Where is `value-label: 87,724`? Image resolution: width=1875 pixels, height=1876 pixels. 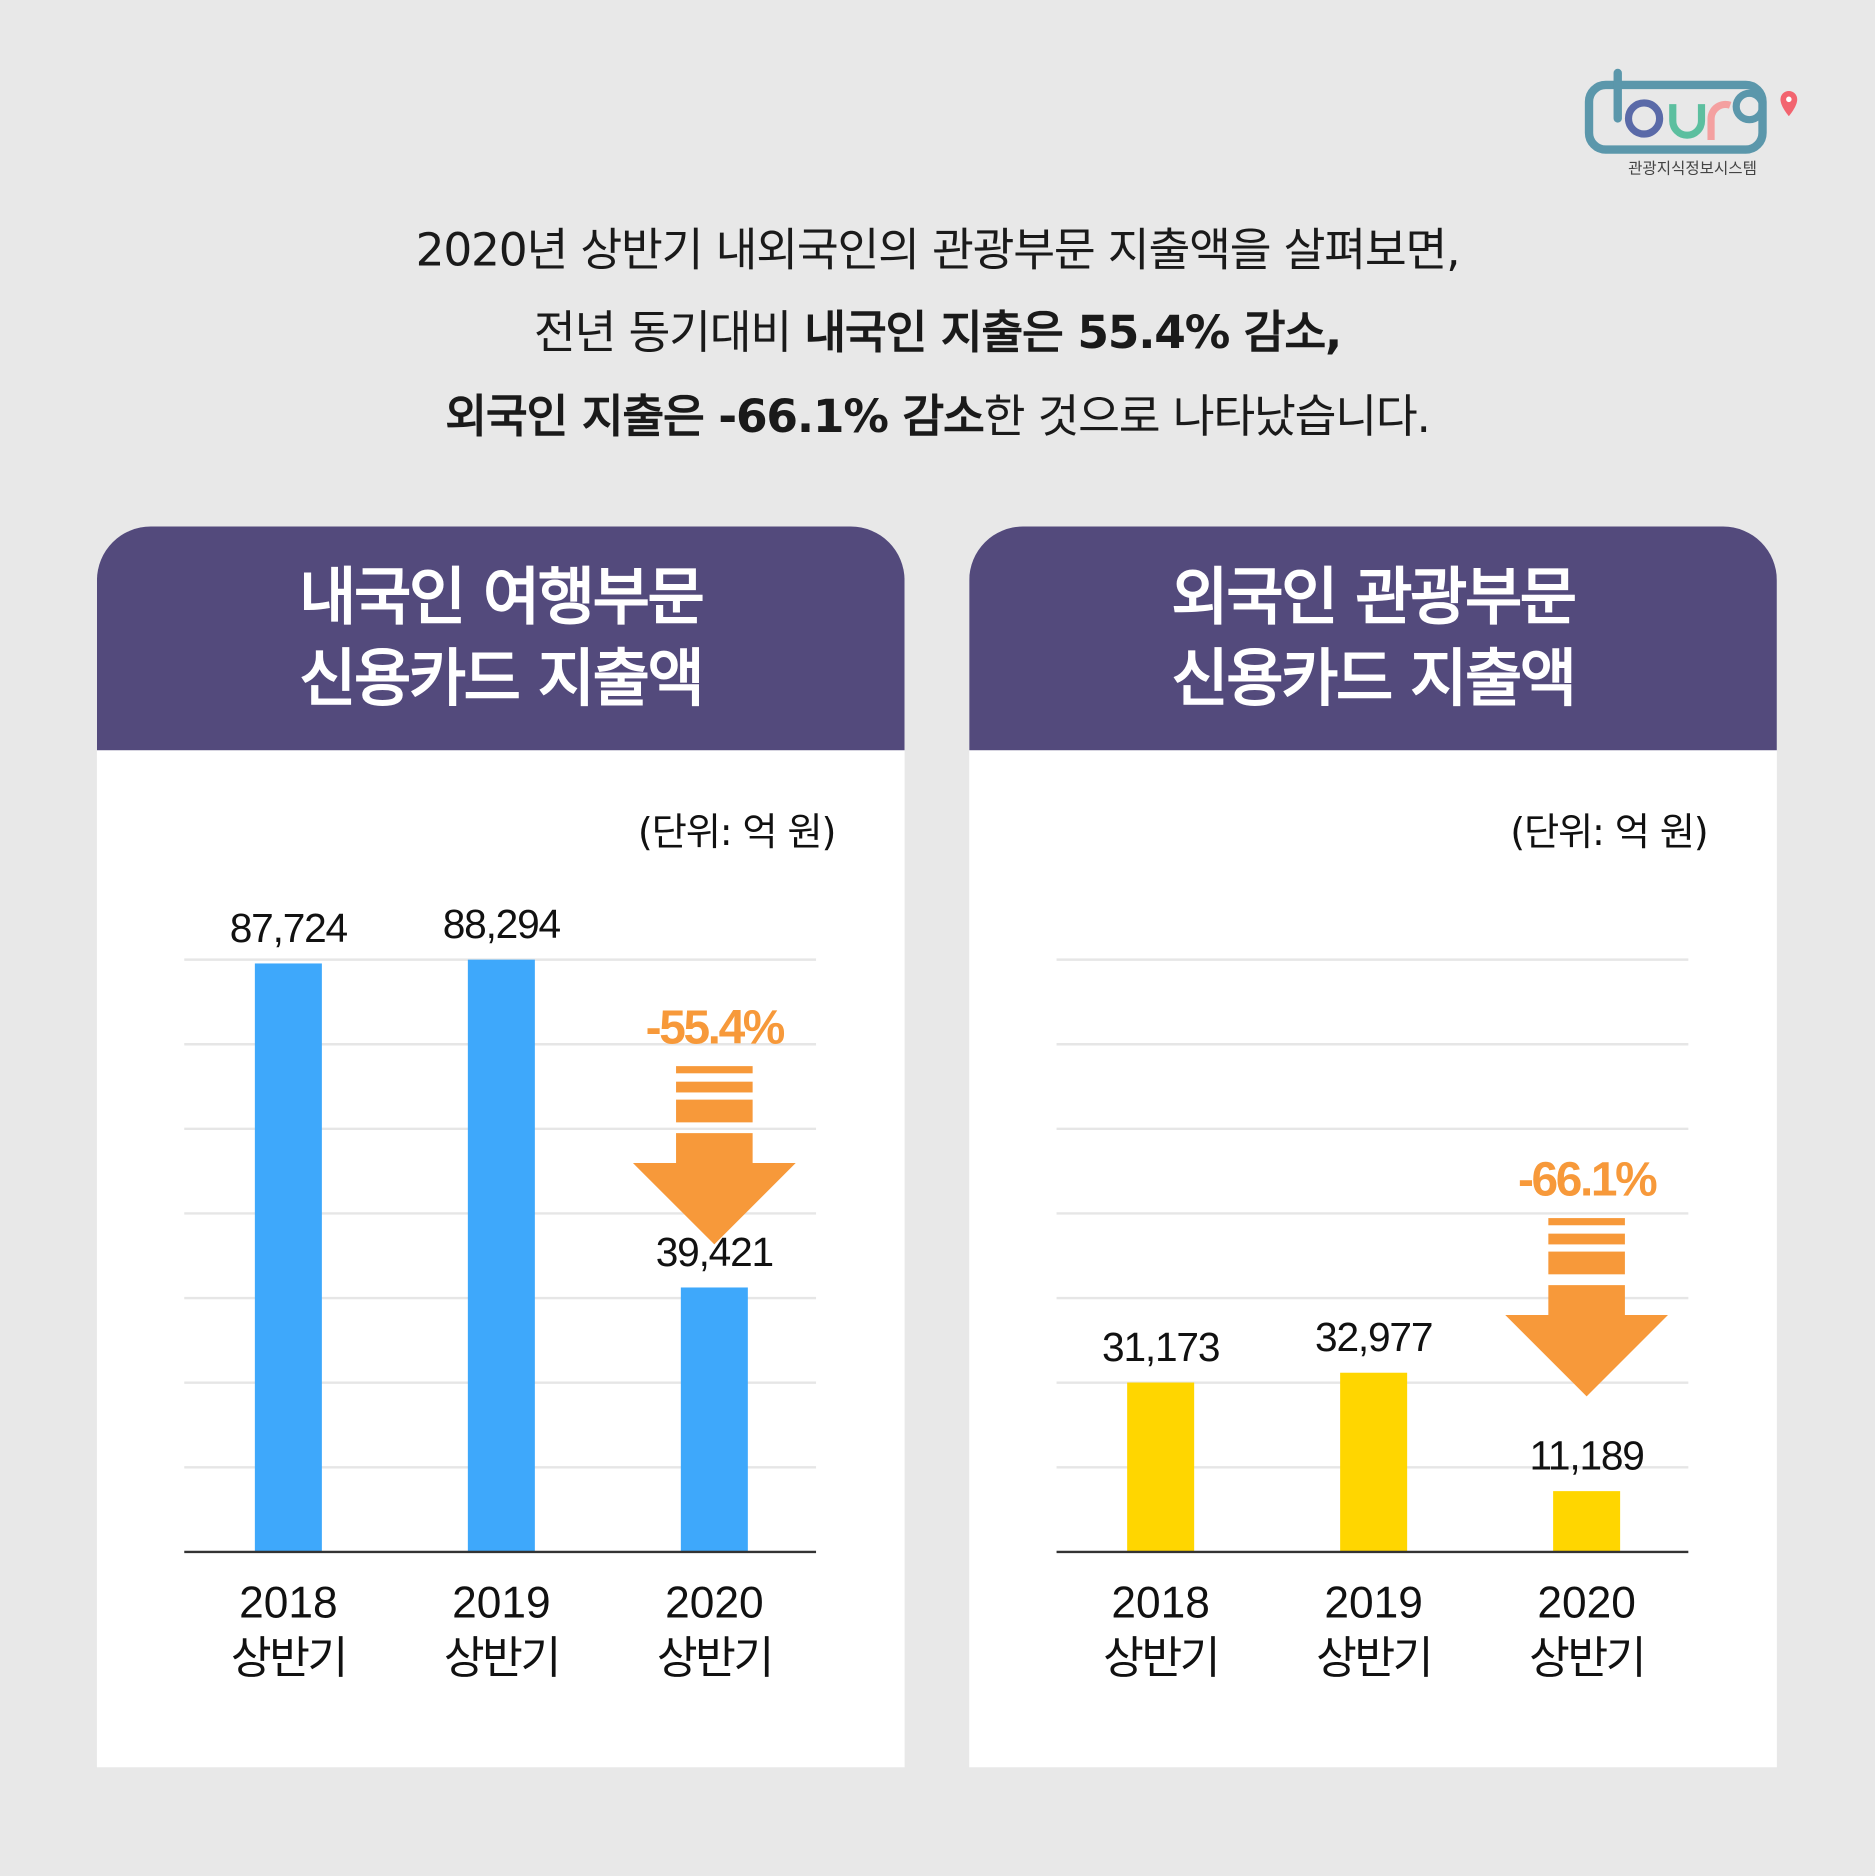
value-label: 87,724 is located at coordinates (289, 928).